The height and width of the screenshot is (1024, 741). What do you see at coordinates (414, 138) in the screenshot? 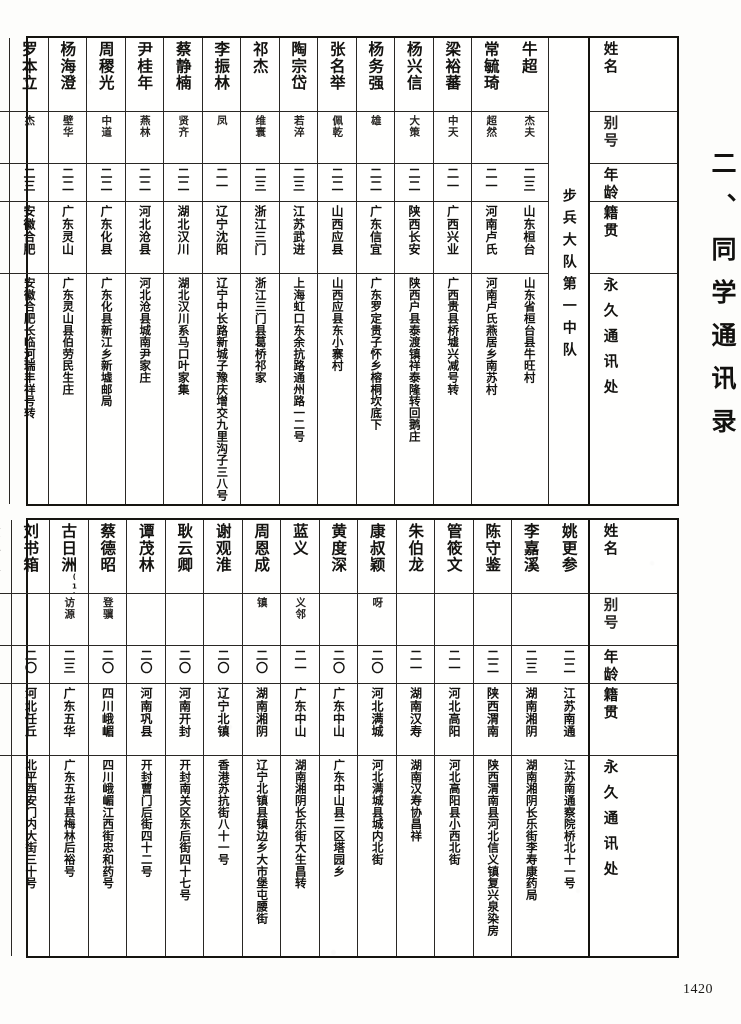
I see `entry-alias: 大策` at bounding box center [414, 138].